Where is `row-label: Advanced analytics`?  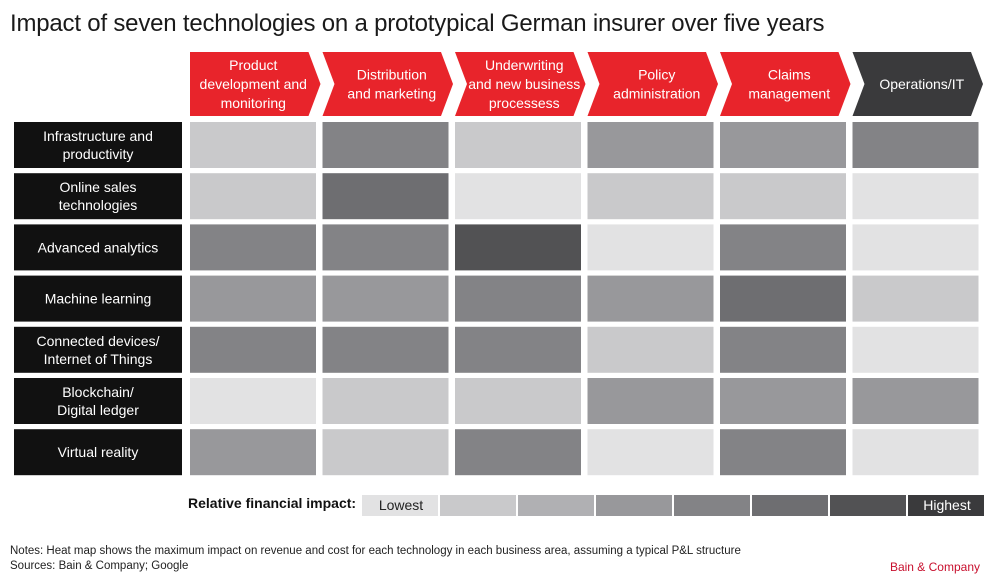
row-label: Advanced analytics is located at coordinates (98, 247).